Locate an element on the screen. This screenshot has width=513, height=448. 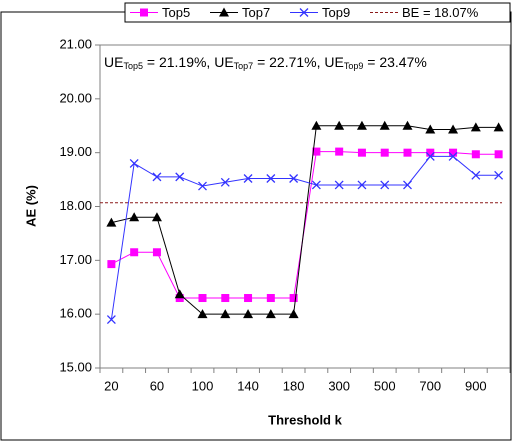
x-tick-label: 900 is located at coordinates (476, 385).